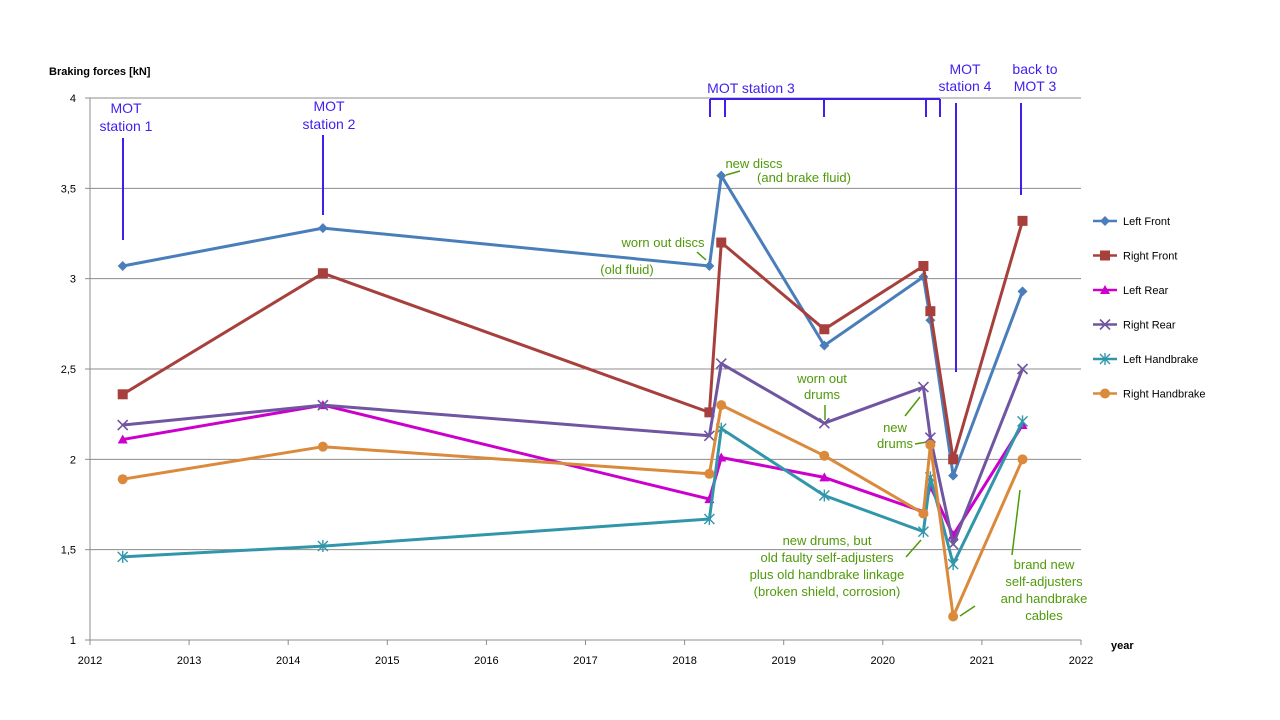  I want to click on legend-entry: Right Handbrake, so click(1149, 394).